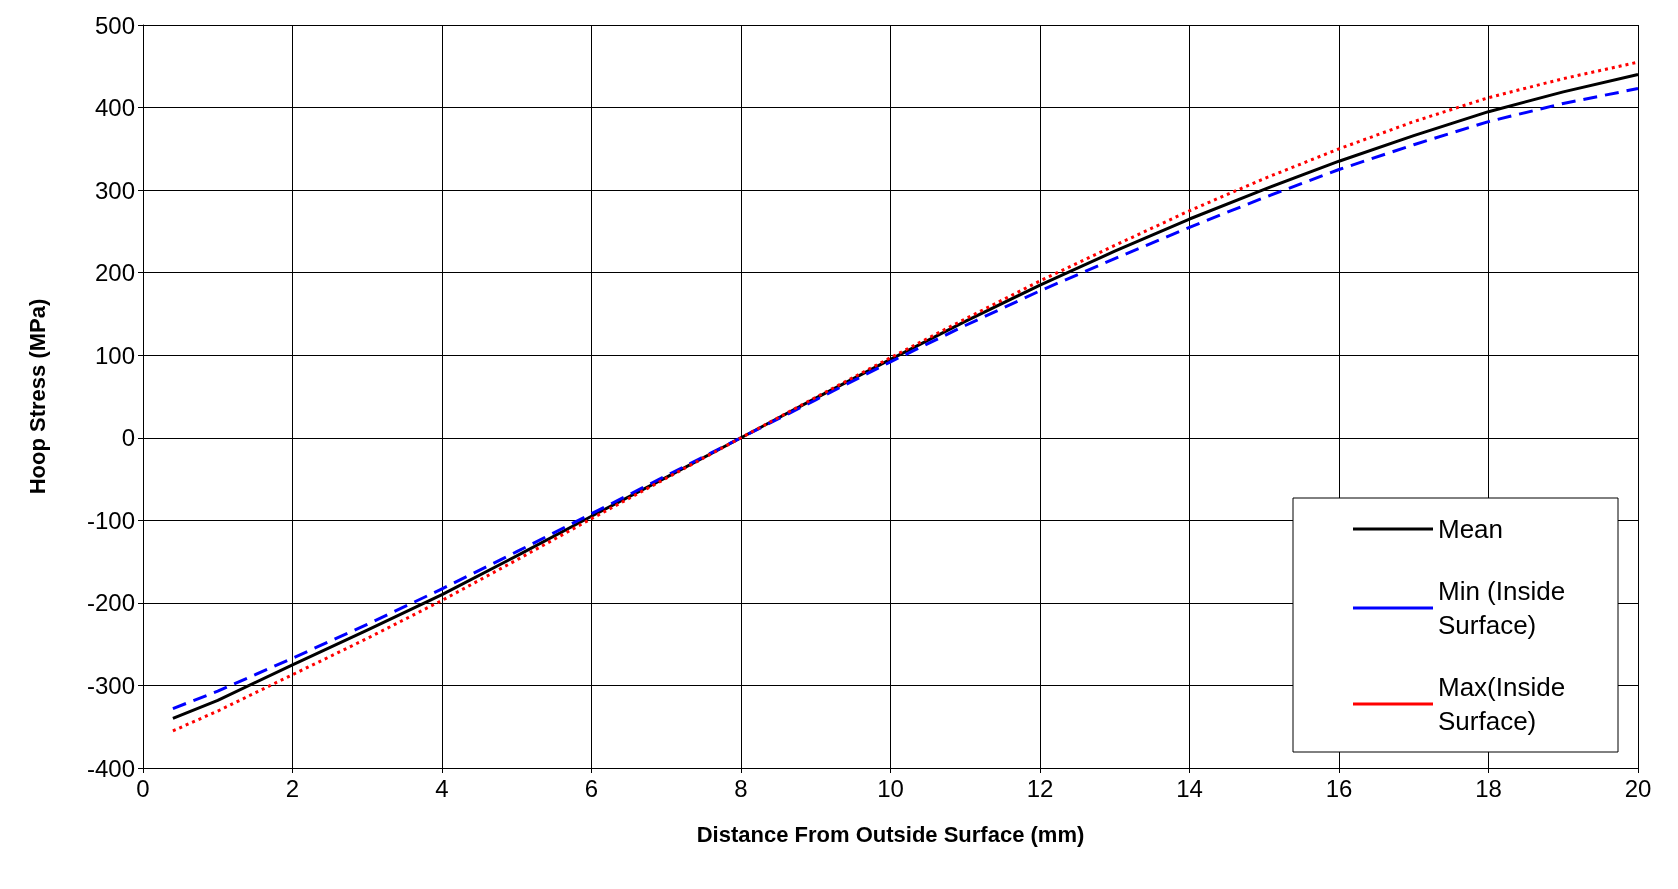 Image resolution: width=1678 pixels, height=889 pixels. I want to click on y-tick-label: 500, so click(114, 25).